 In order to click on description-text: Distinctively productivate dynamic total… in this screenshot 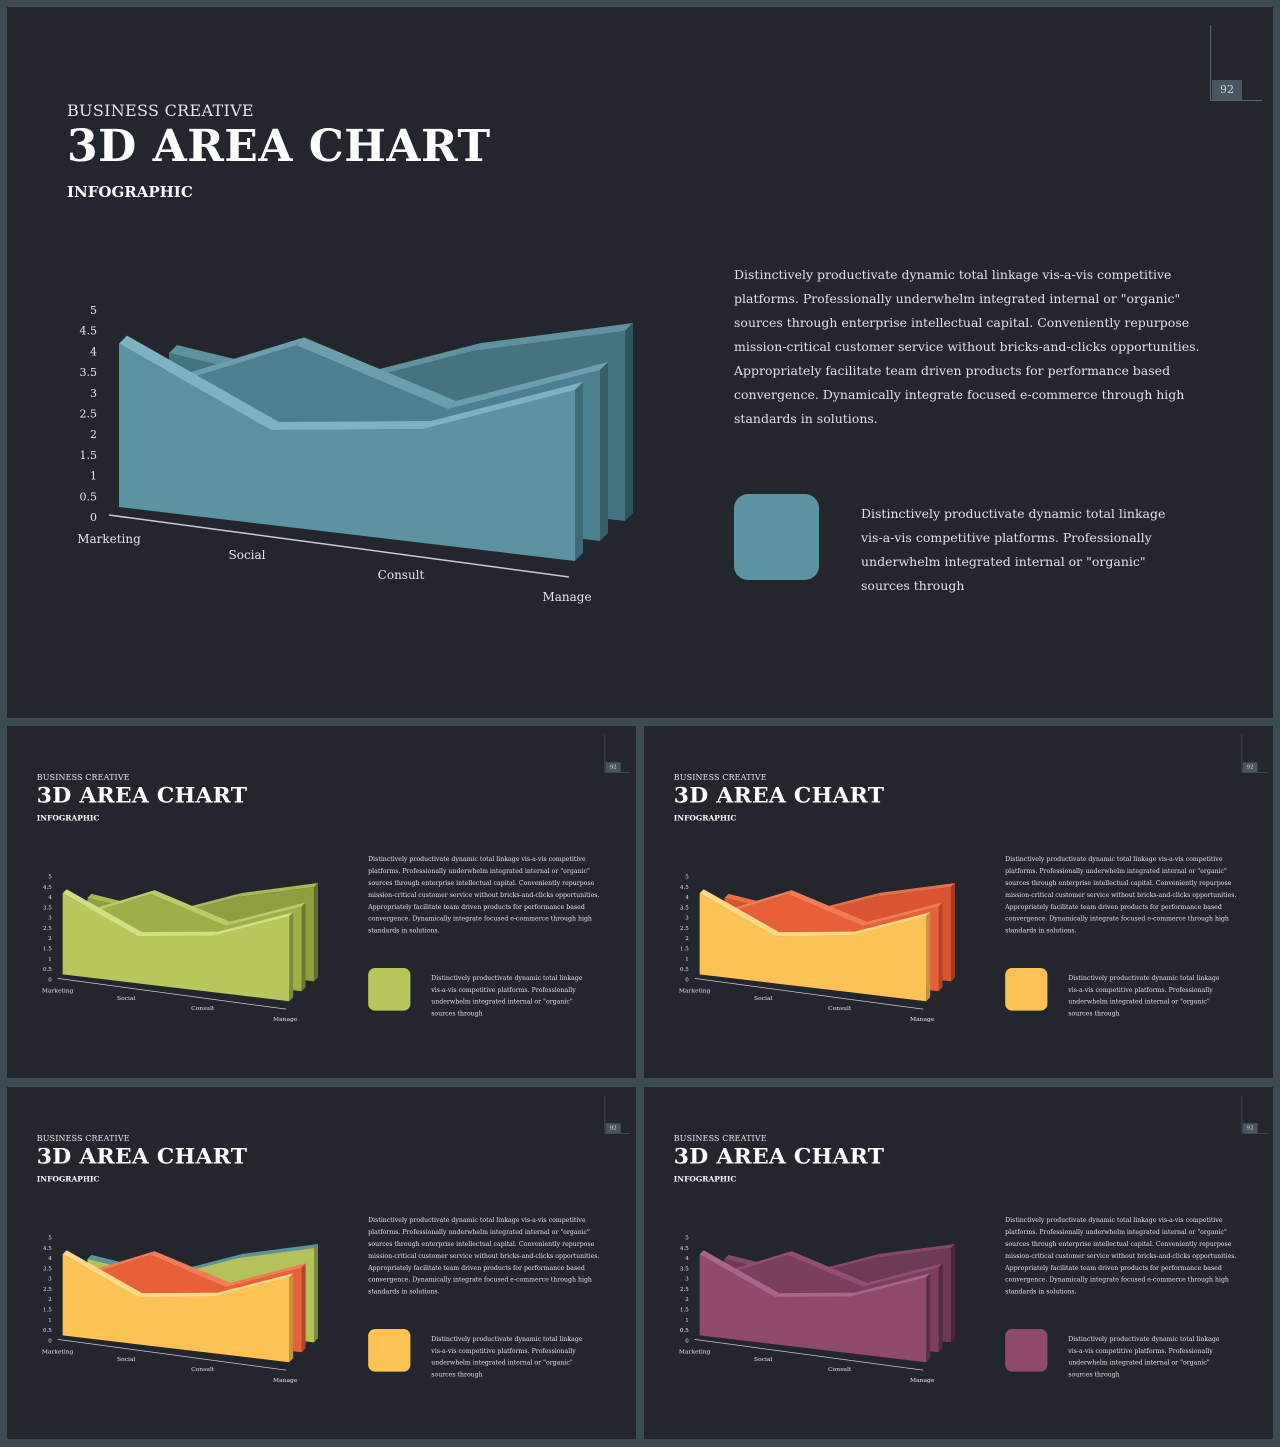, I will do `click(484, 1256)`.